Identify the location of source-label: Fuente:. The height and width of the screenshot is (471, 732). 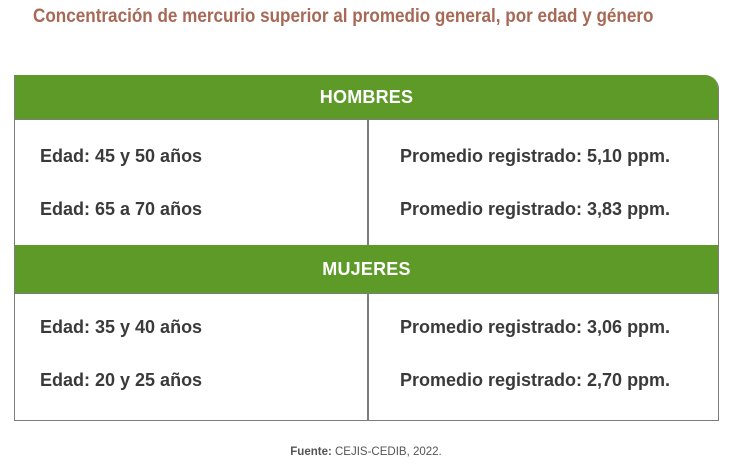
(311, 452).